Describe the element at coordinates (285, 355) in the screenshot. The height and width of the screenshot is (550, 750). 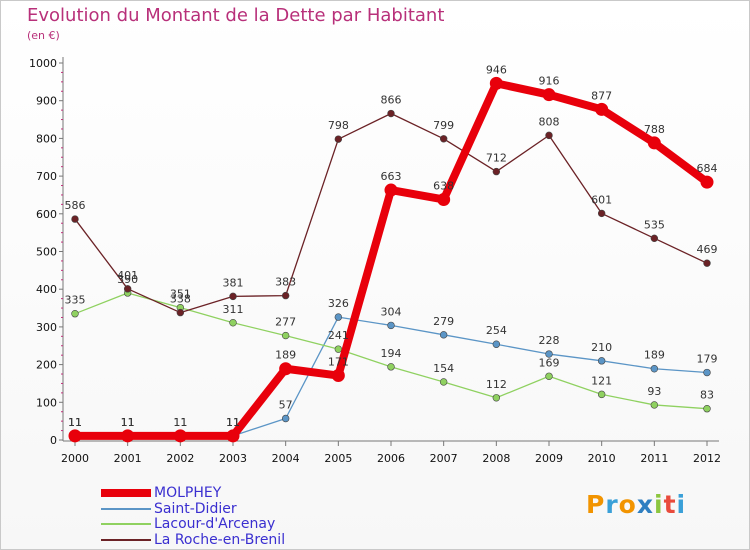
I see `data-label-molphey: 189` at that location.